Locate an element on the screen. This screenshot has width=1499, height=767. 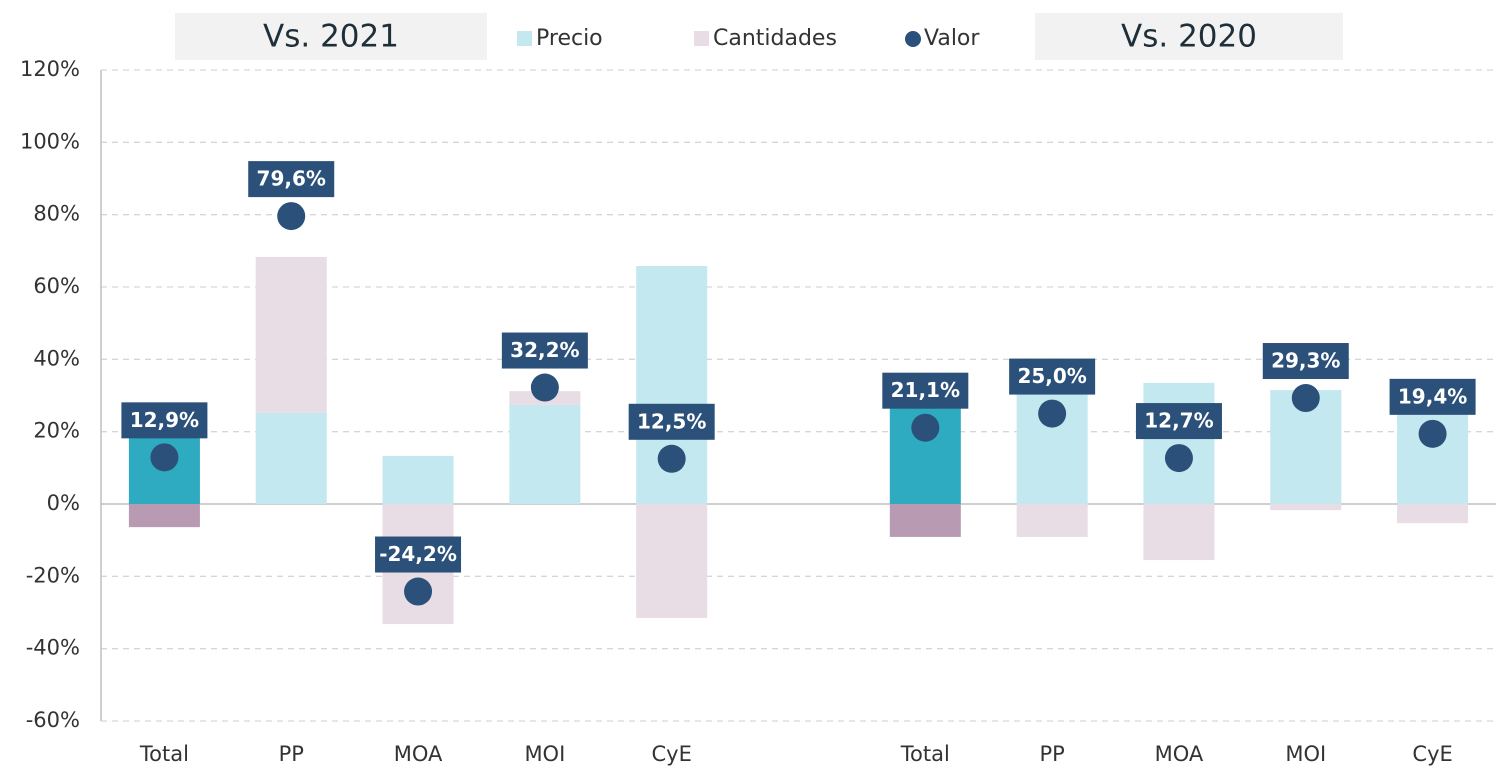
y-tick-label: 120% is located at coordinates (50, 69).